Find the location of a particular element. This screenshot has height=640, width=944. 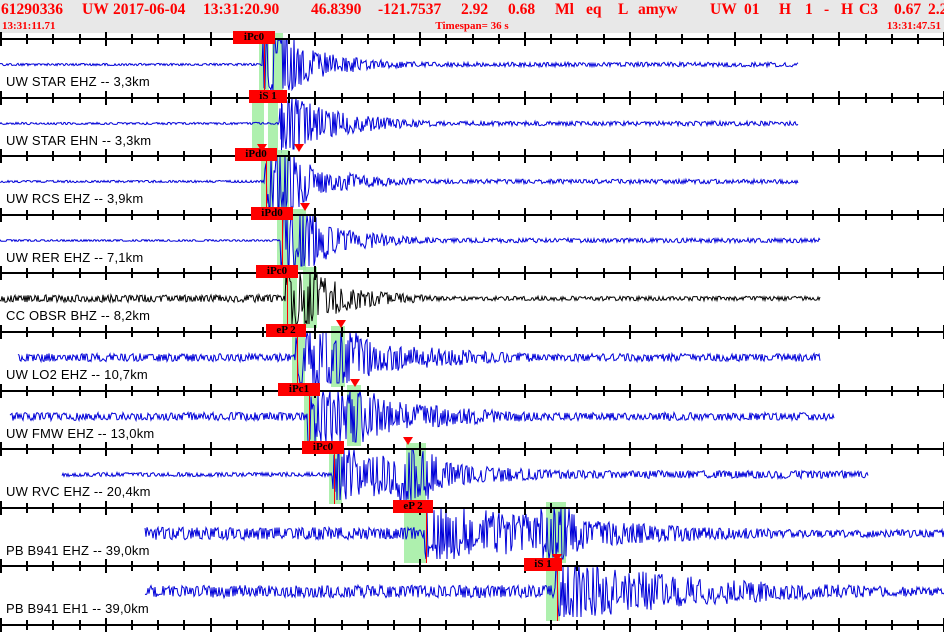

longitude: -121.7537 is located at coordinates (410, 9).